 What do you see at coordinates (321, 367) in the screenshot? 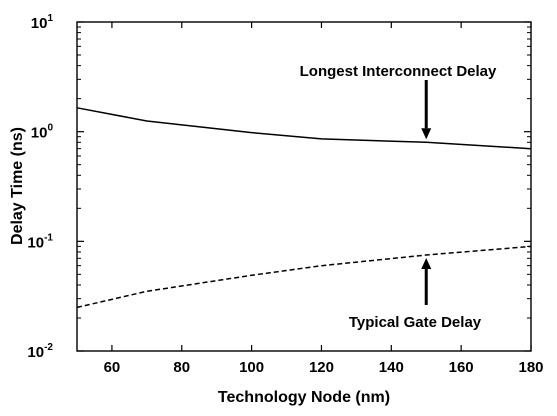
I see `x-tick-label: 120` at bounding box center [321, 367].